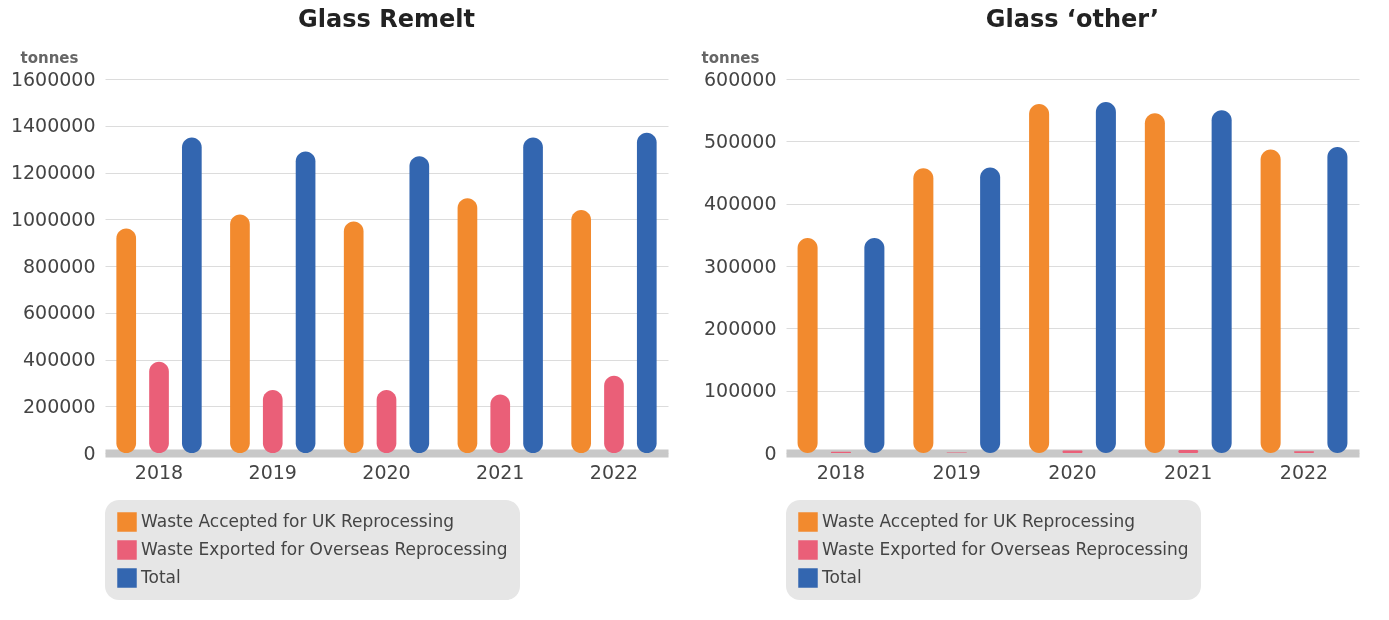 The width and height of the screenshot is (1389, 620). Describe the element at coordinates (1072, 19) in the screenshot. I see `chart-title: Glass ‘other’` at that location.